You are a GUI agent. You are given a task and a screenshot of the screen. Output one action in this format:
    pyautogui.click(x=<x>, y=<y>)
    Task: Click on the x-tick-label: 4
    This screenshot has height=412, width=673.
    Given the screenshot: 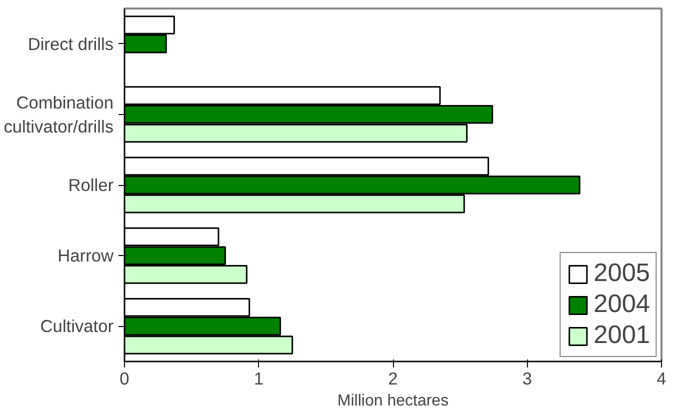 What is the action you would take?
    pyautogui.click(x=661, y=378)
    